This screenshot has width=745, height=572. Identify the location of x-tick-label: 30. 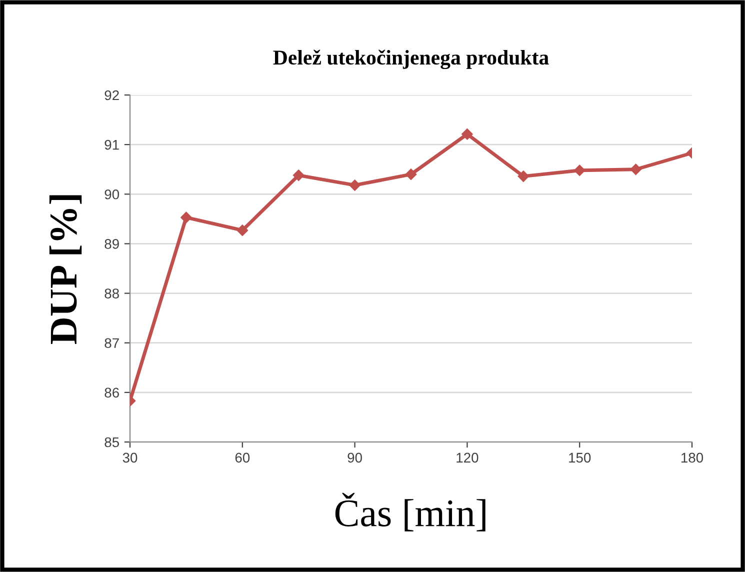
(130, 457).